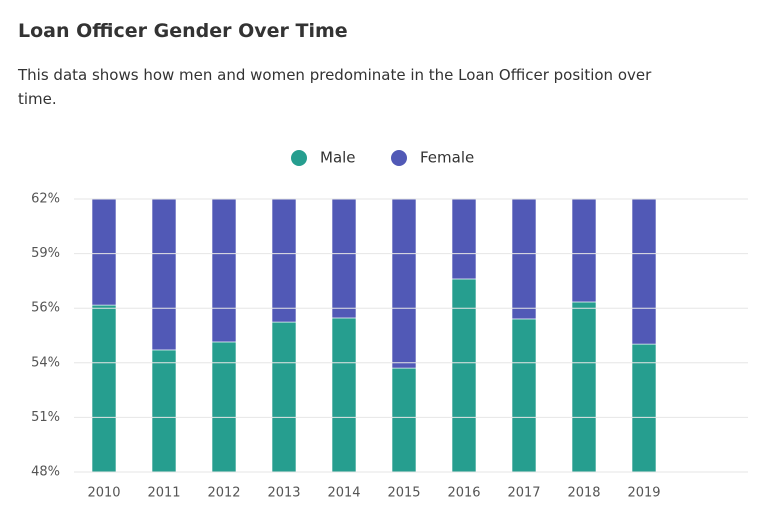 The width and height of the screenshot is (779, 527). I want to click on x-tick-label: 2014, so click(343, 493).